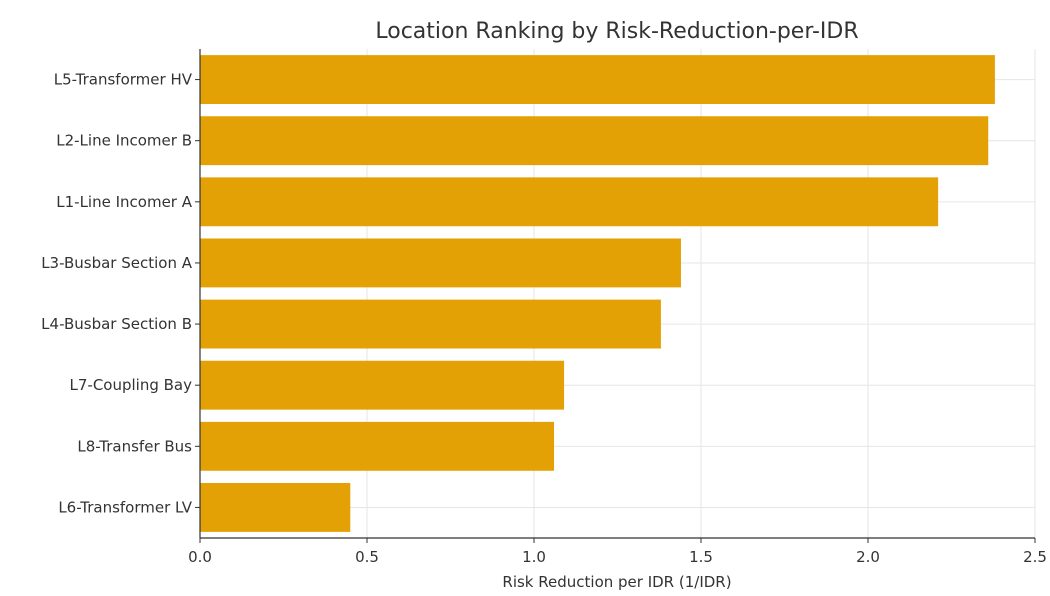  Describe the element at coordinates (430, 324) in the screenshot. I see `bar-l4-busbar-section-b` at that location.